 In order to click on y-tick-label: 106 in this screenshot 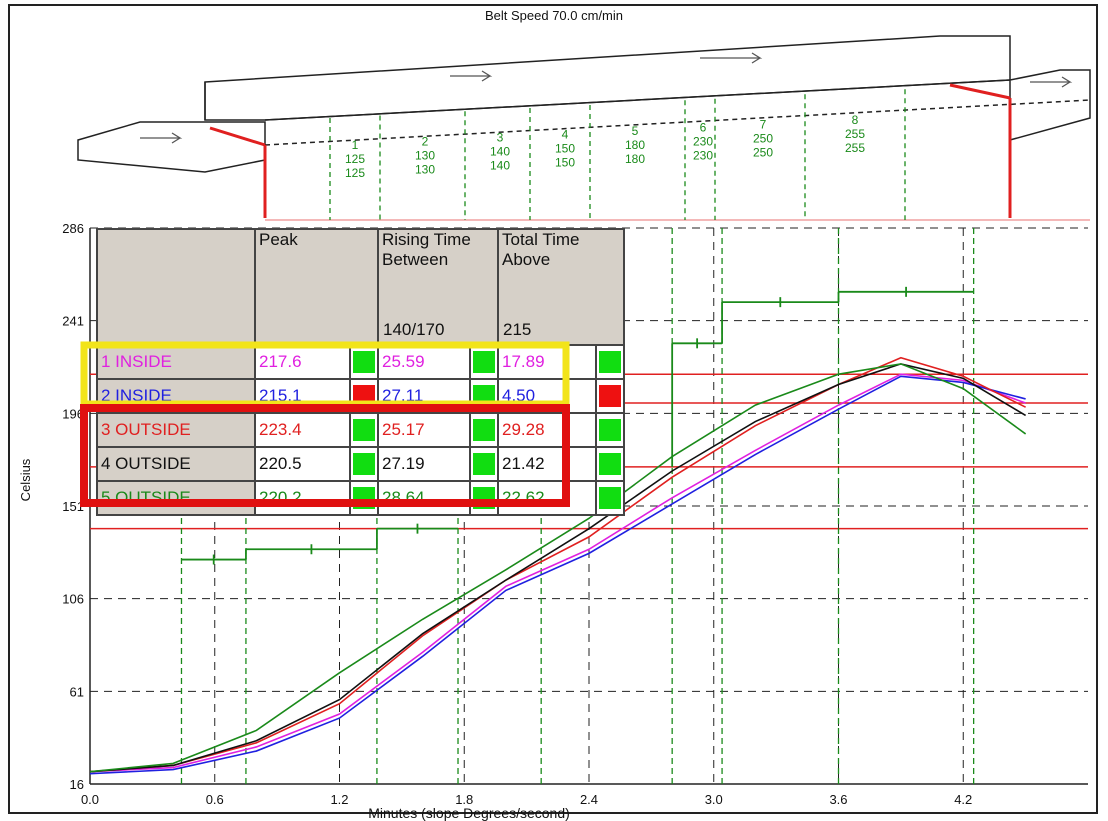, I will do `click(73, 599)`.